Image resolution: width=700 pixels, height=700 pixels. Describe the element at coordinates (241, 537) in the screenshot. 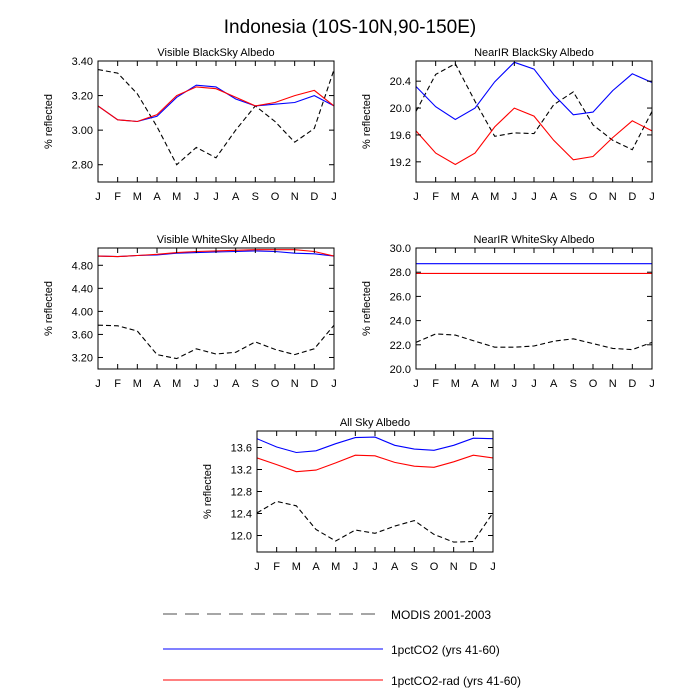

I see `y-tick-label: 12.0` at that location.